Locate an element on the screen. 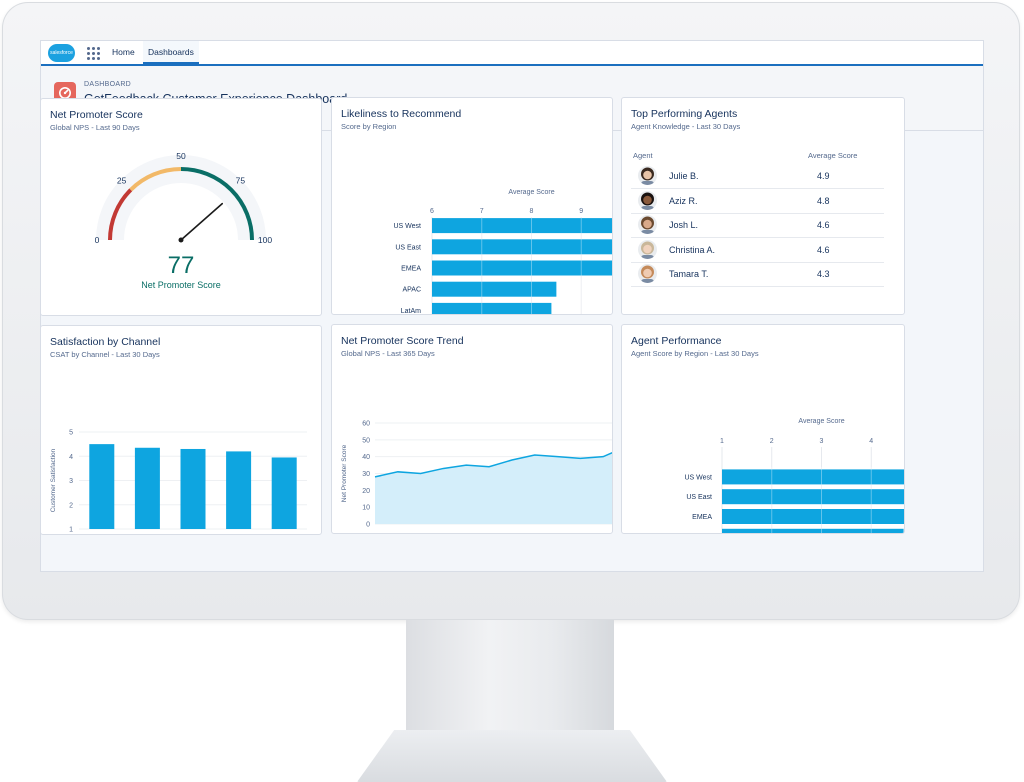  tab-home: Home is located at coordinates (123, 52).